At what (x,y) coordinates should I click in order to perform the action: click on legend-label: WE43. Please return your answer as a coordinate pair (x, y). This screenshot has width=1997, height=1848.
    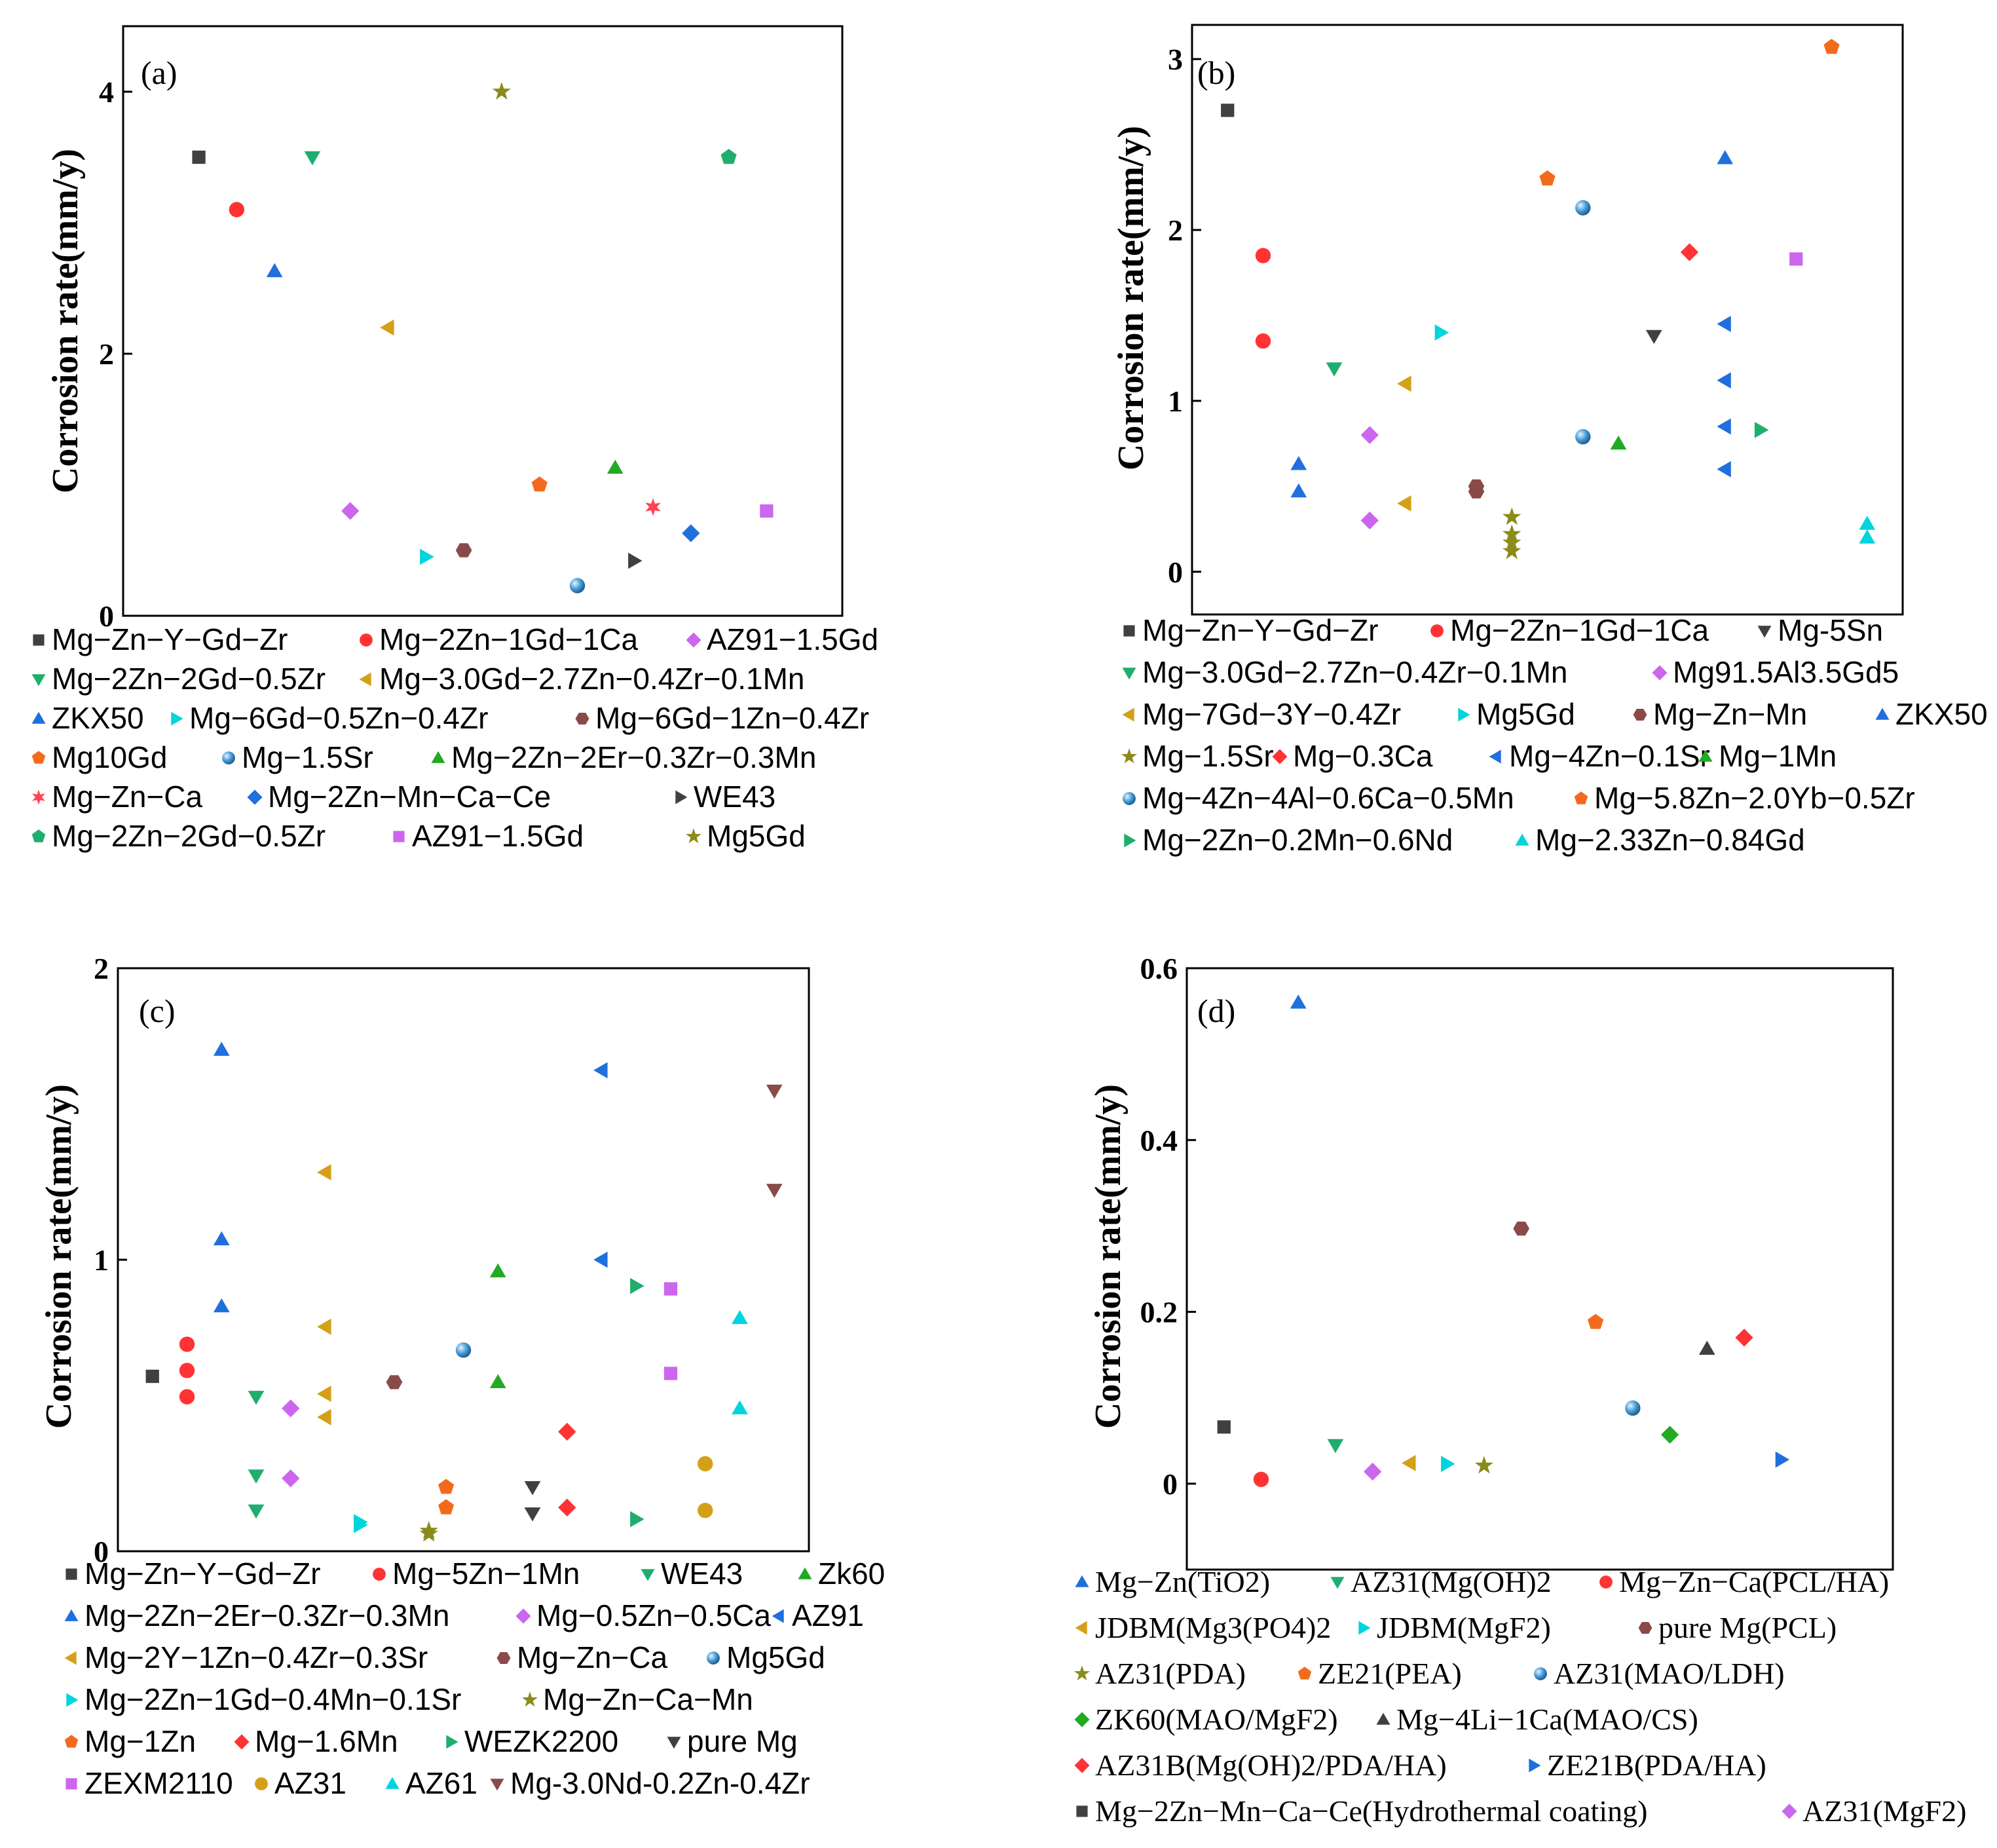
    Looking at the image, I should click on (702, 1573).